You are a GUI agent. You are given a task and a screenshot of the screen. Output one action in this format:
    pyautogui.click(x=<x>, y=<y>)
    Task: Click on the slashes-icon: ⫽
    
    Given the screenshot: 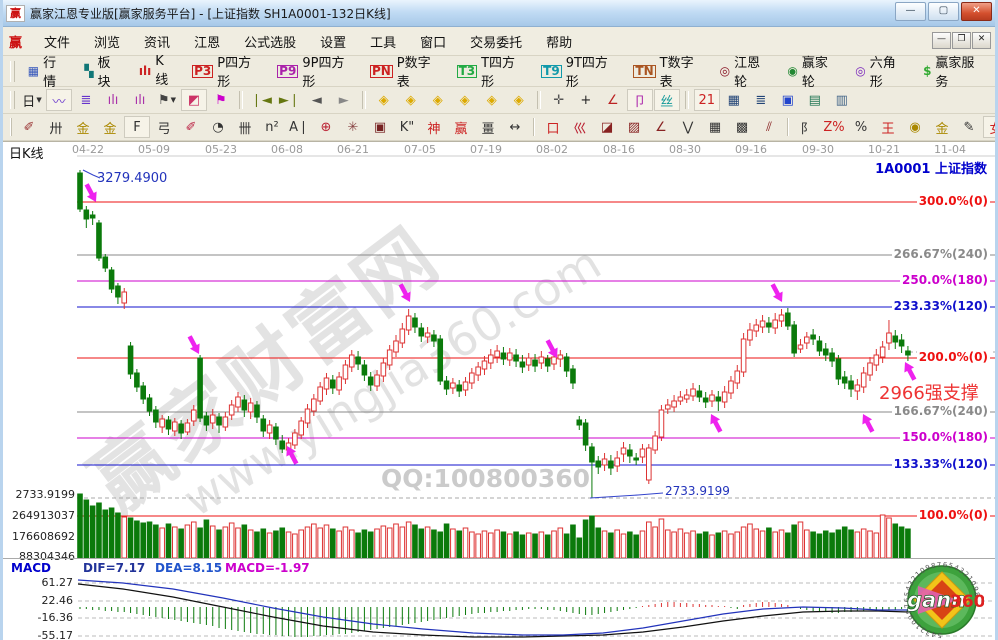 What is the action you would take?
    pyautogui.click(x=769, y=127)
    